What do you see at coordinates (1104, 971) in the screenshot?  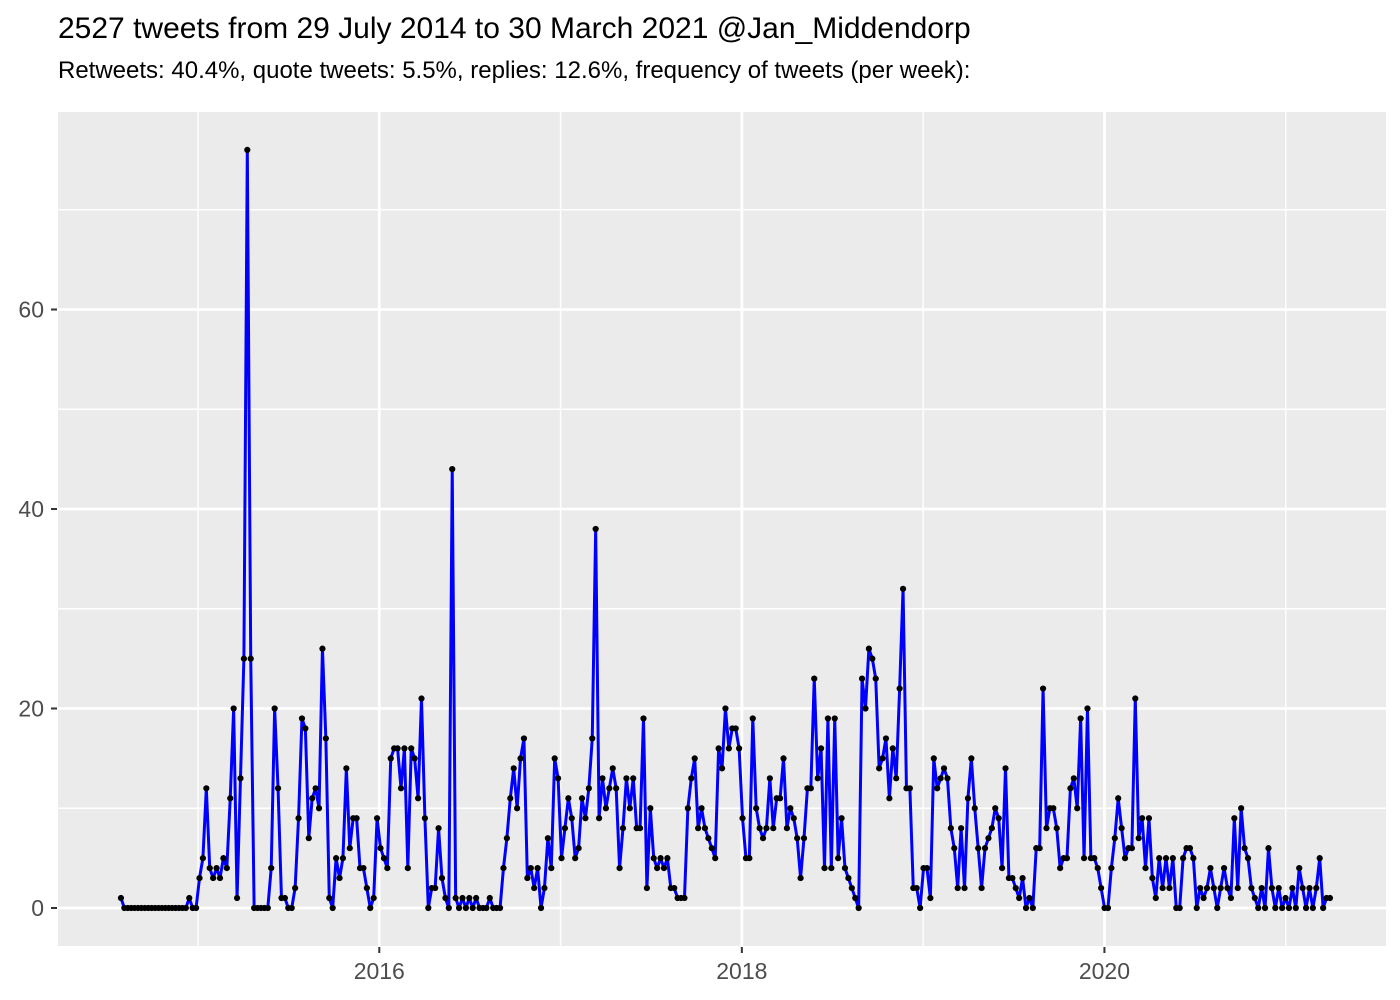 I see `x-axis-label: 2020` at bounding box center [1104, 971].